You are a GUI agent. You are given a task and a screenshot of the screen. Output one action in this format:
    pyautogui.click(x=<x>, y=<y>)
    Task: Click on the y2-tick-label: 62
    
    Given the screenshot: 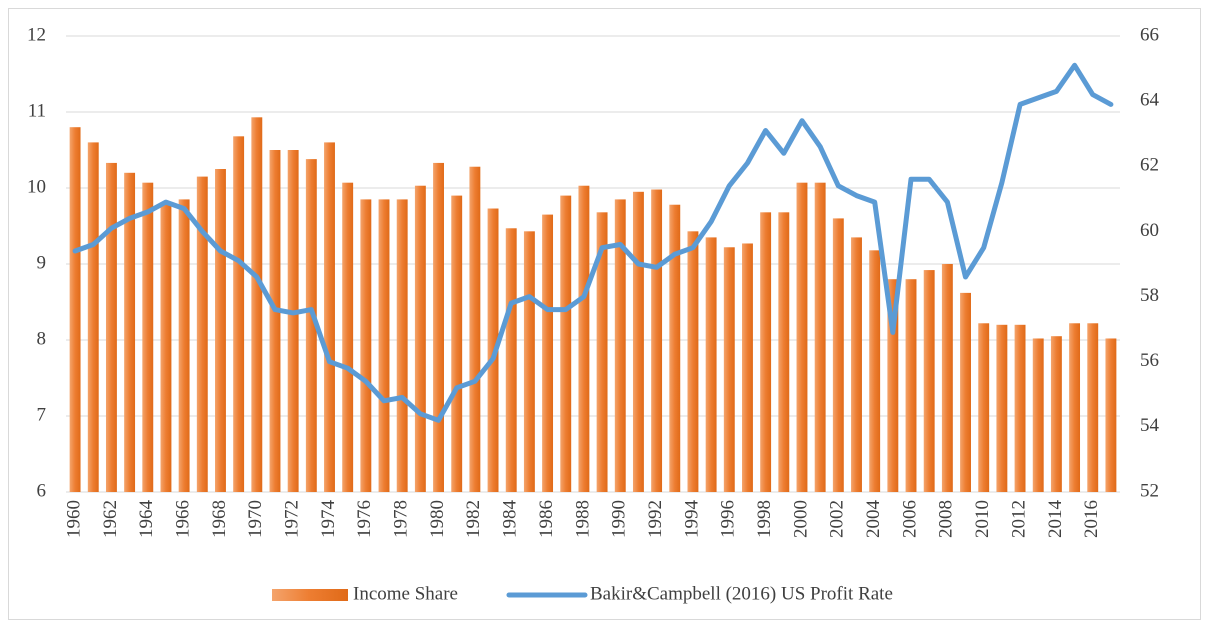 What is the action you would take?
    pyautogui.click(x=1149, y=165)
    